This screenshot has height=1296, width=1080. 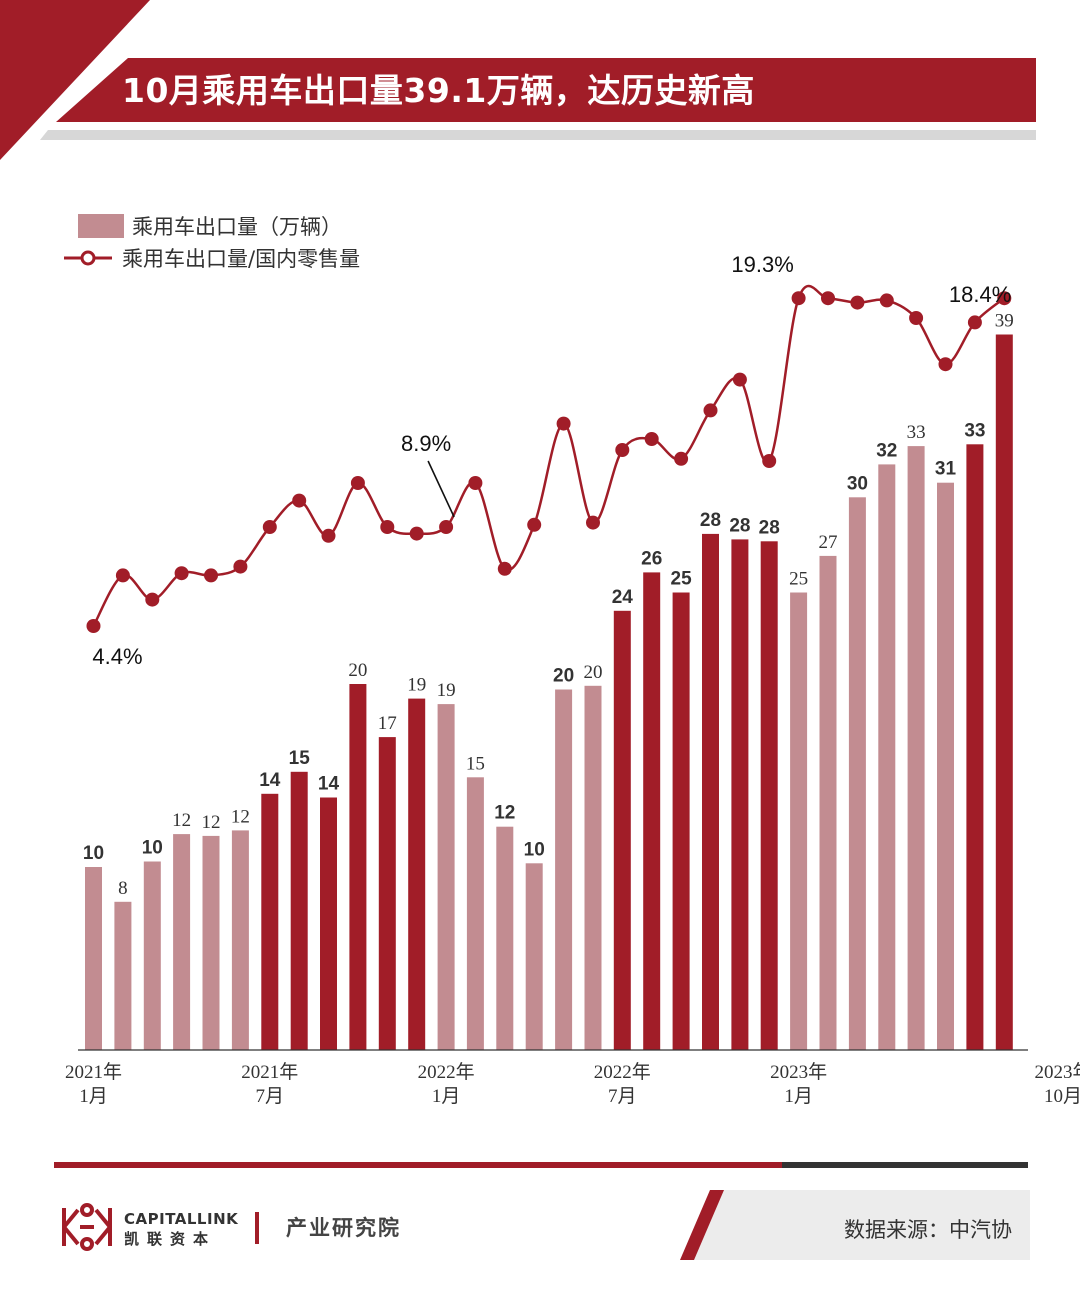 I want to click on title-shadow, so click(x=538, y=135).